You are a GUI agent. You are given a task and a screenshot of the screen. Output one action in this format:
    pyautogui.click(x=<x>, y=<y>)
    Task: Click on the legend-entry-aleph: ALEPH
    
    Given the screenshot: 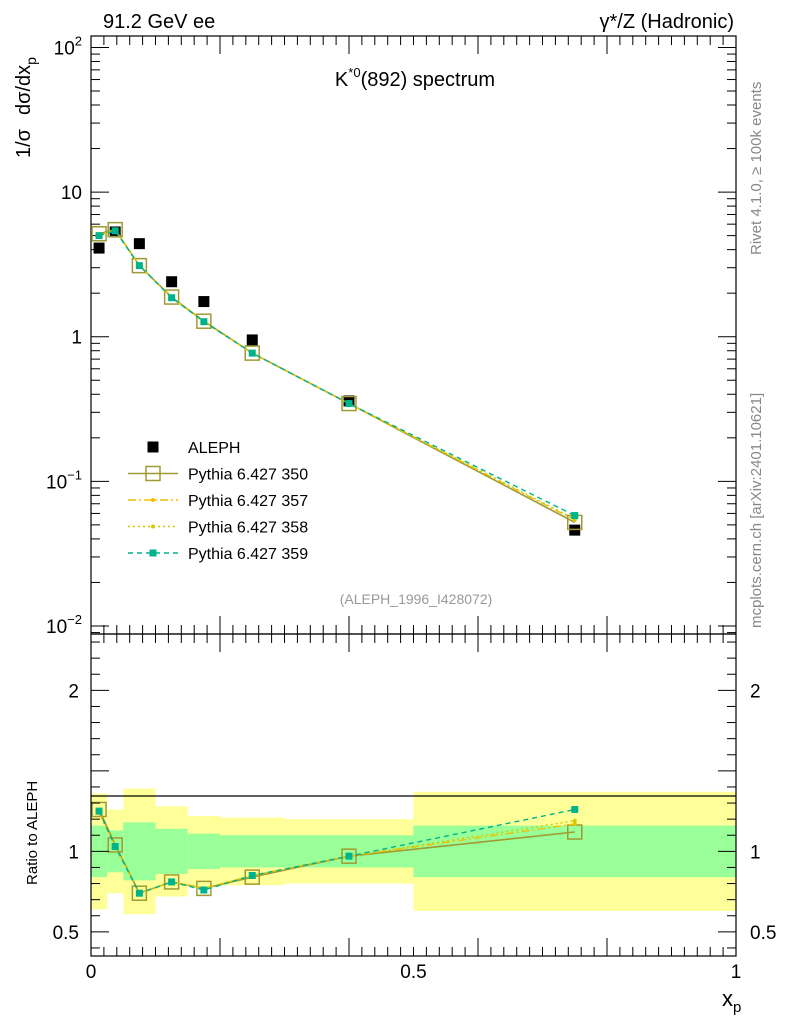 What is the action you would take?
    pyautogui.click(x=193, y=448)
    